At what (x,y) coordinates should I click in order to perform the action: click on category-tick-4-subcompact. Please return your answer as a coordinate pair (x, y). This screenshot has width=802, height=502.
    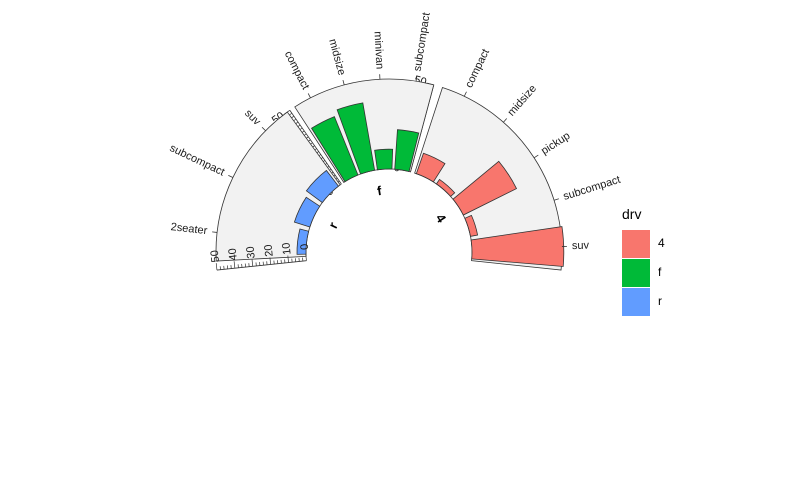
    Looking at the image, I should click on (556, 199).